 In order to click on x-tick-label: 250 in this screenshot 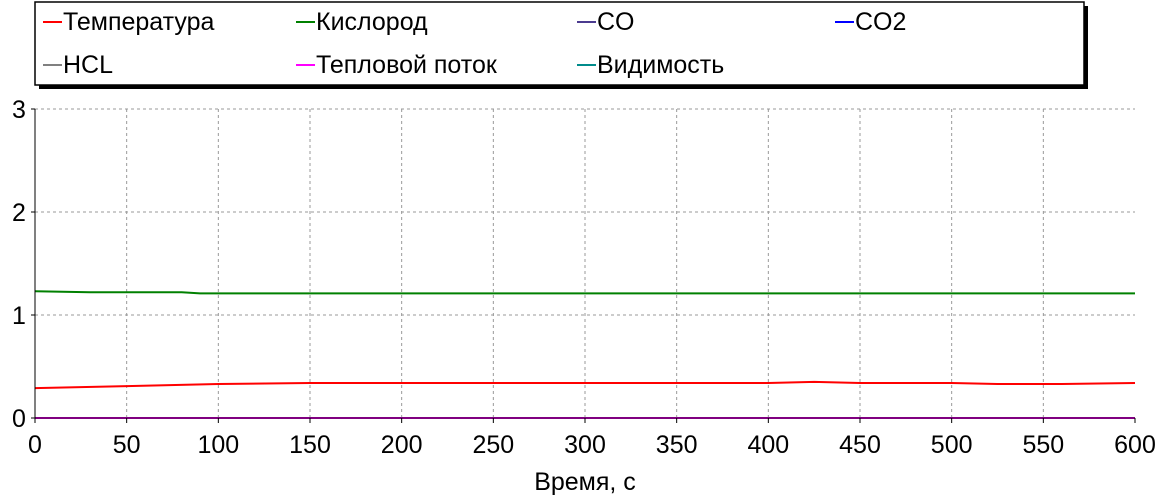, I will do `click(493, 445)`.